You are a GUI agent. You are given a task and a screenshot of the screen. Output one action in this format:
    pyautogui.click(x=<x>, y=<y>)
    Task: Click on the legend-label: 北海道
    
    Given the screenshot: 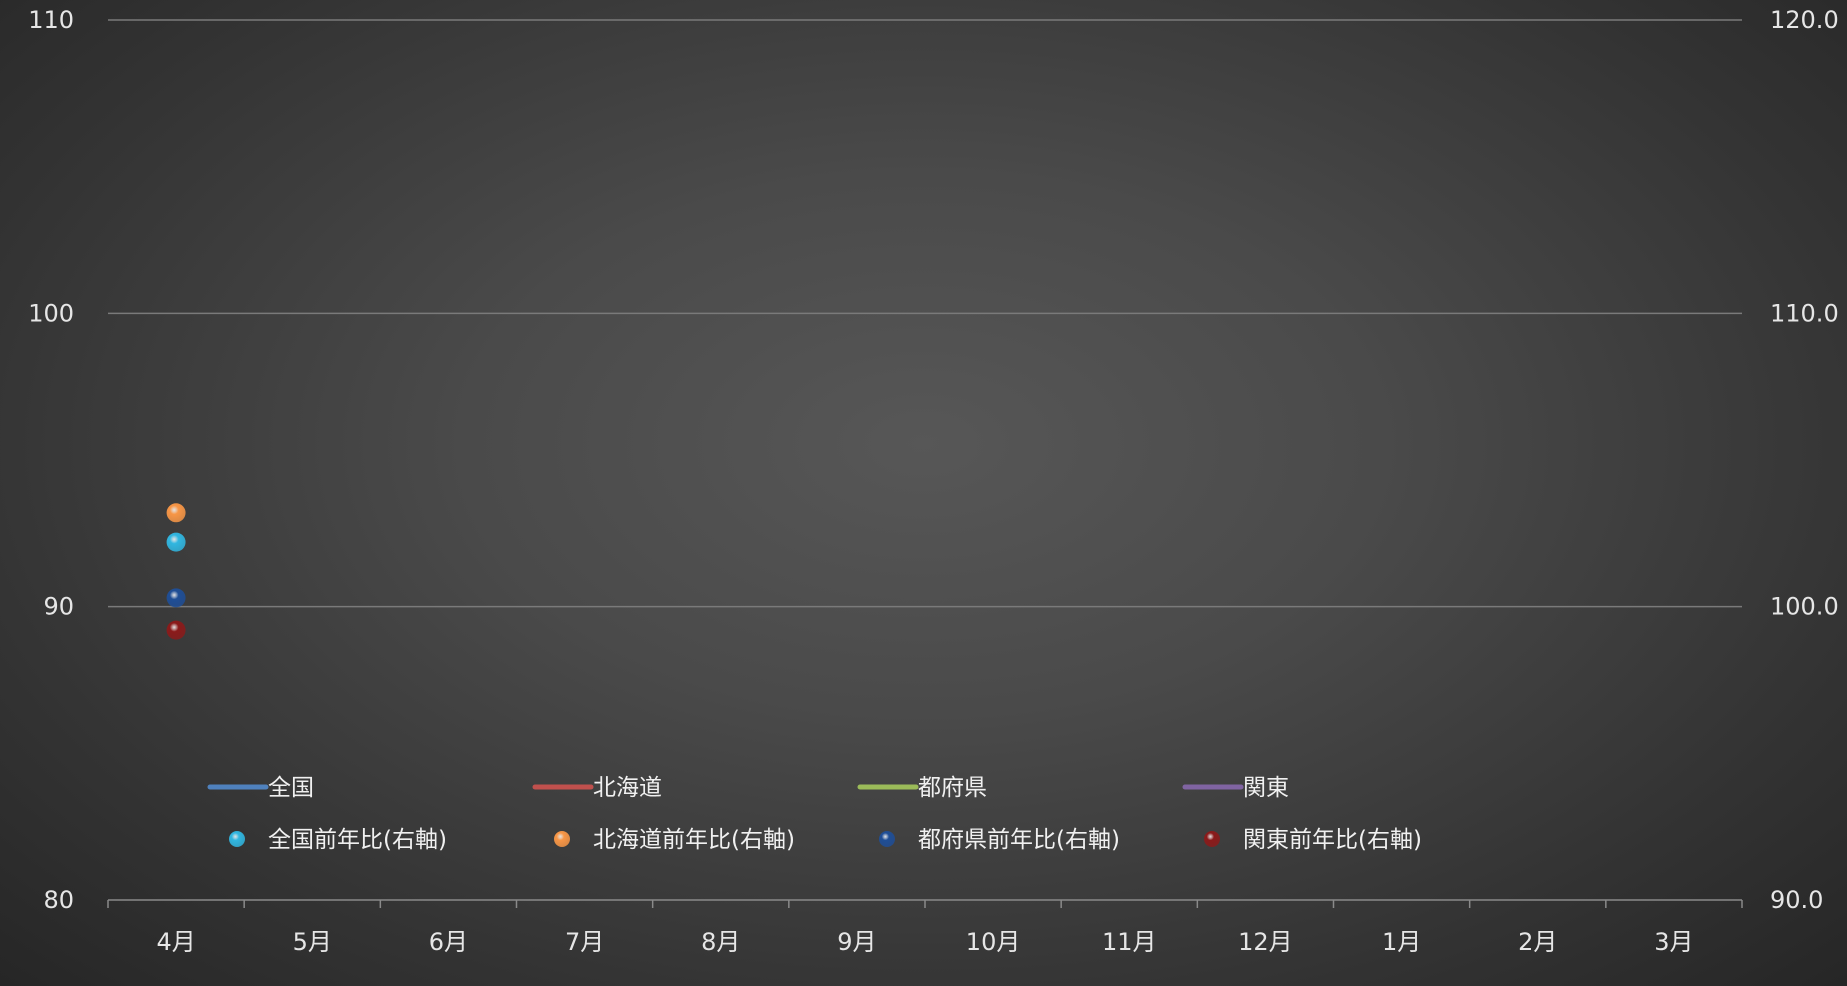 What is the action you would take?
    pyautogui.click(x=627, y=788)
    